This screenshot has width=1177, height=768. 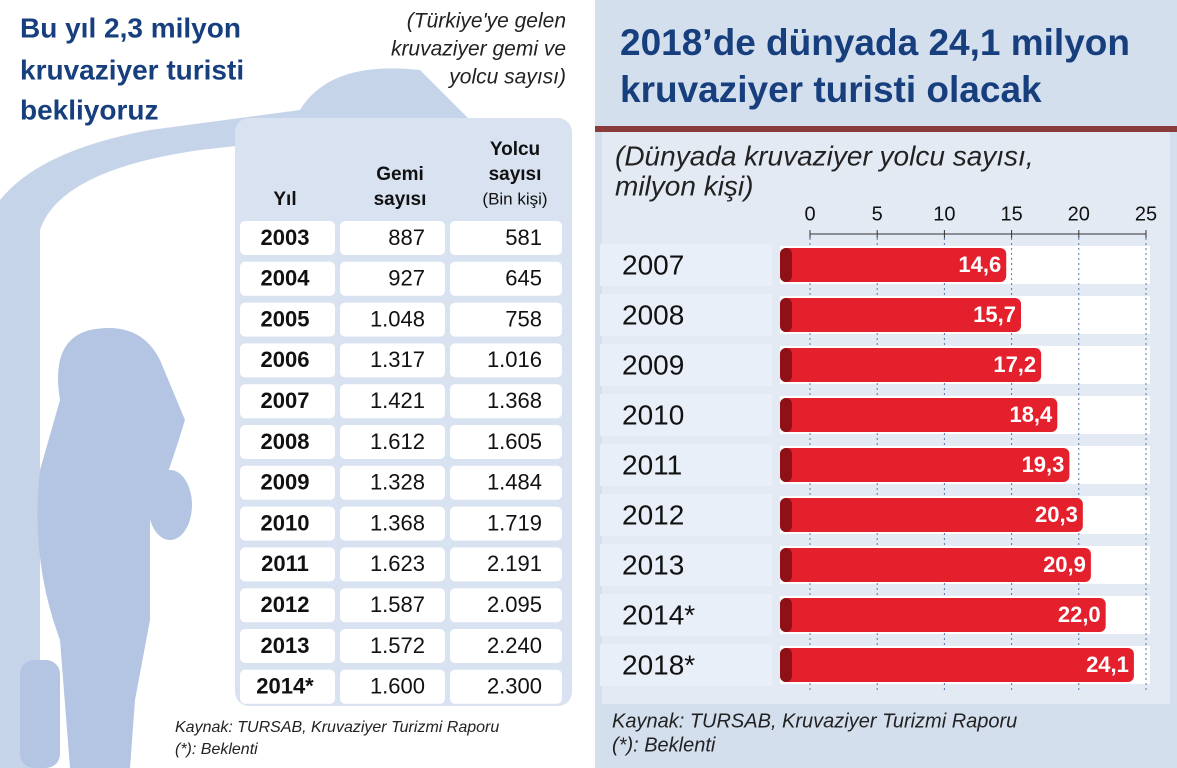 What do you see at coordinates (1014, 364) in the screenshot?
I see `data-label: 17,2` at bounding box center [1014, 364].